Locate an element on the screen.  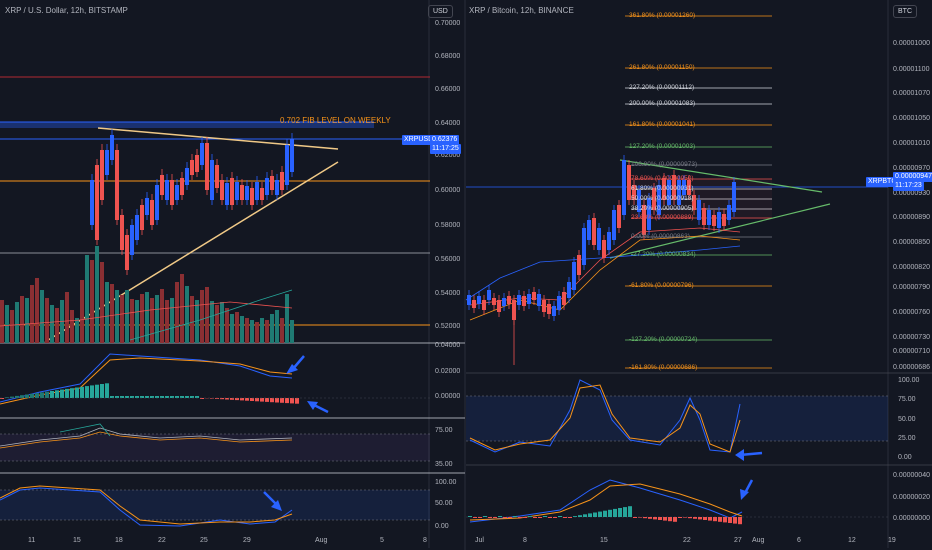
fib-level-label: -161.80% (0.00000686) is located at coordinates (663, 367).